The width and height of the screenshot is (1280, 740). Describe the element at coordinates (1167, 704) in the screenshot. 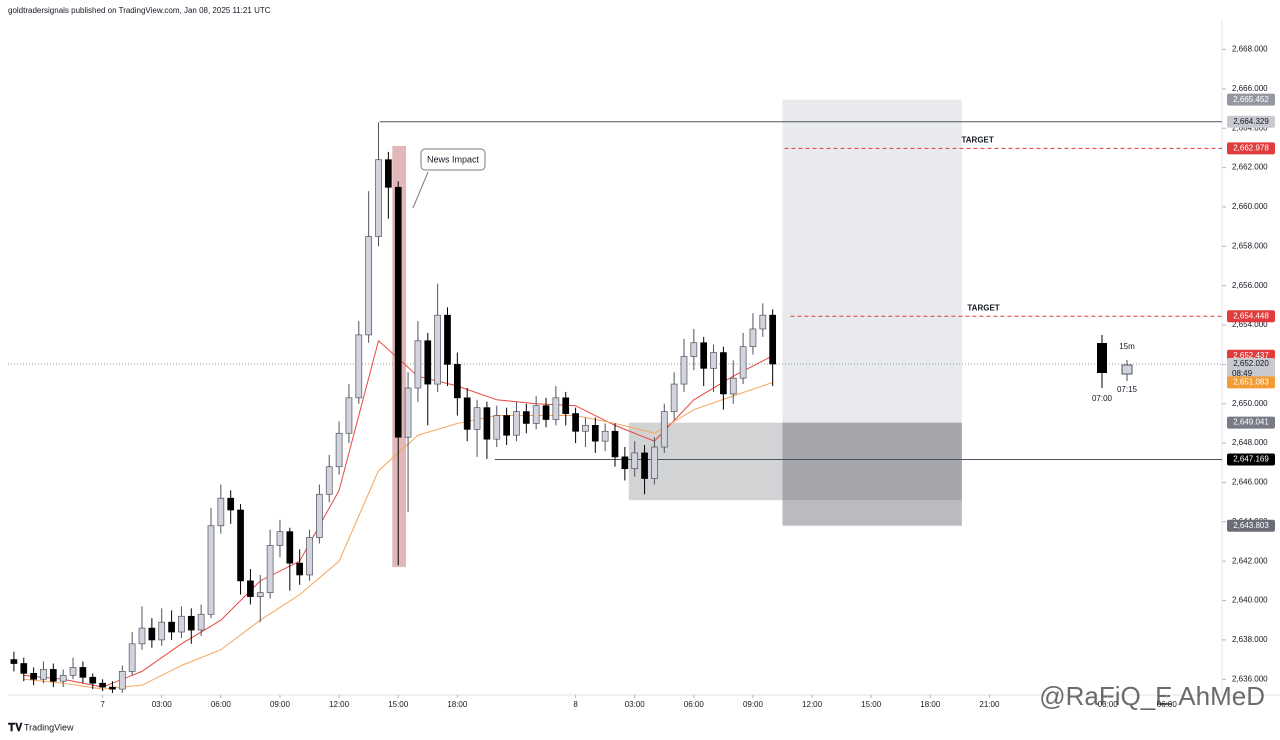

I see `x-tick-label: 06:00` at that location.